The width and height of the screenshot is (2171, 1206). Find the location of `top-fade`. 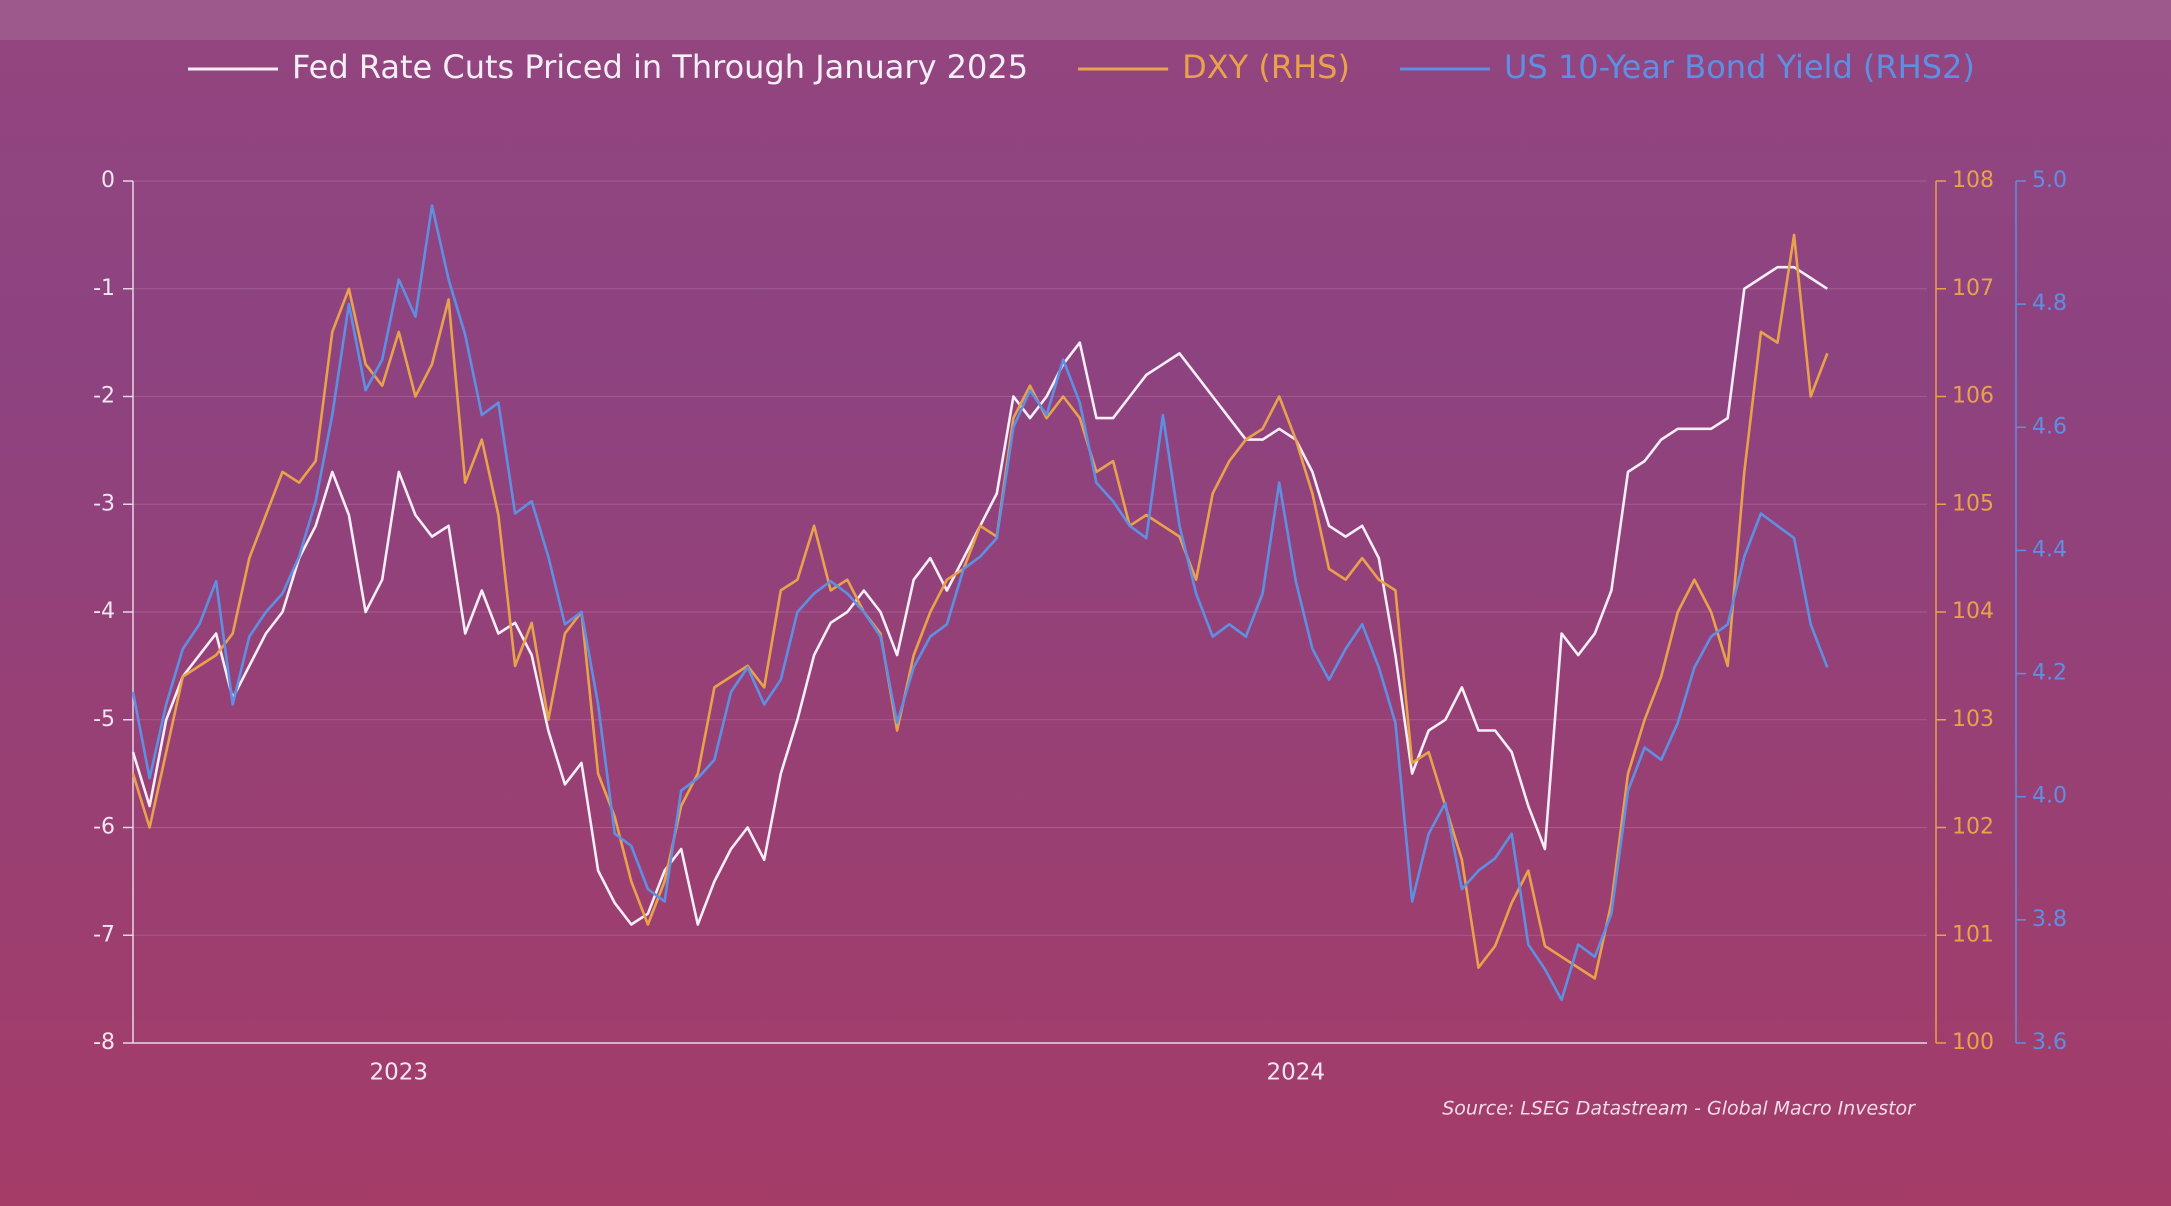

top-fade is located at coordinates (1085, 20).